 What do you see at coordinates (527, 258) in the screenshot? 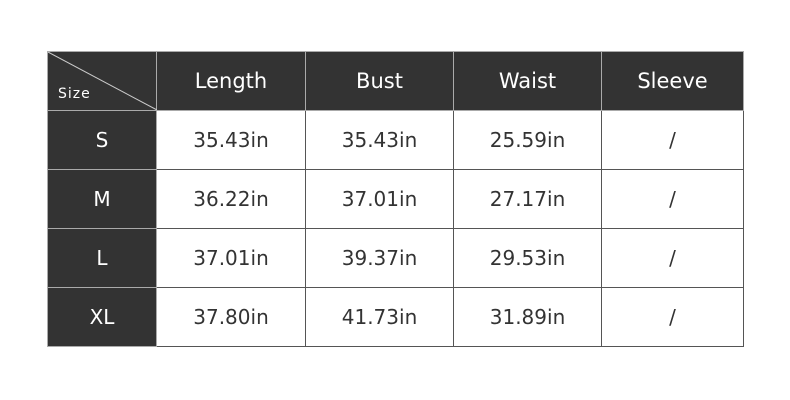
I see `waist-cell: 29.53in` at bounding box center [527, 258].